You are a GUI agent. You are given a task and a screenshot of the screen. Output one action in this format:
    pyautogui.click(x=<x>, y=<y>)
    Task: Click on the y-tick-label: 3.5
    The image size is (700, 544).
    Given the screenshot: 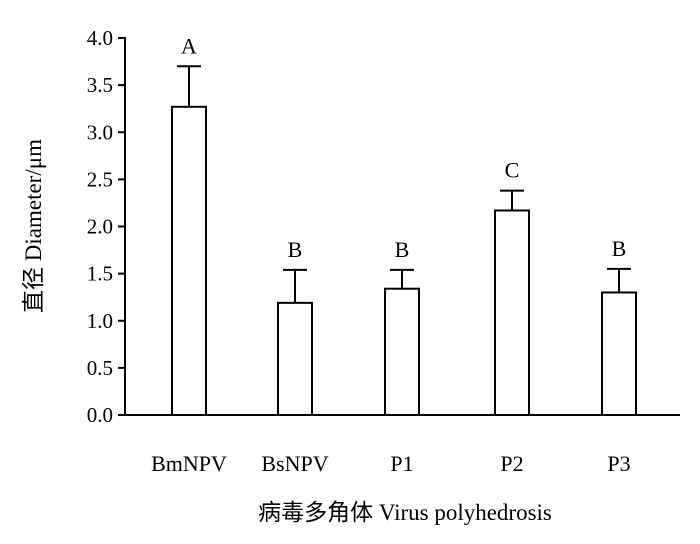 What is the action you would take?
    pyautogui.click(x=100, y=85)
    